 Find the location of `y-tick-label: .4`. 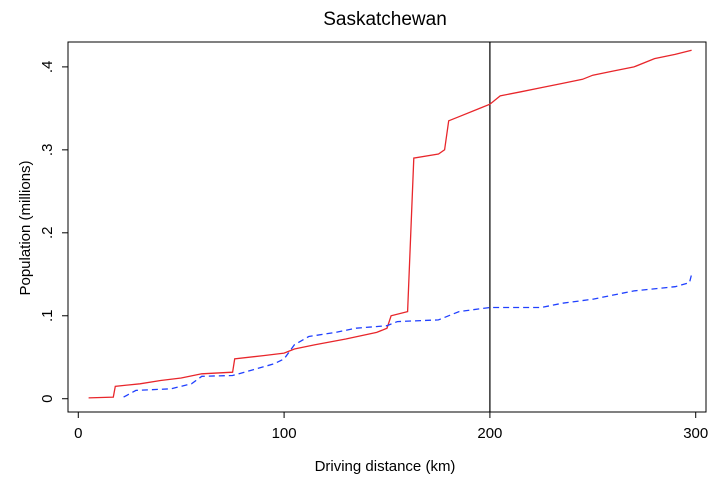

y-tick-label: .4 is located at coordinates (47, 67).